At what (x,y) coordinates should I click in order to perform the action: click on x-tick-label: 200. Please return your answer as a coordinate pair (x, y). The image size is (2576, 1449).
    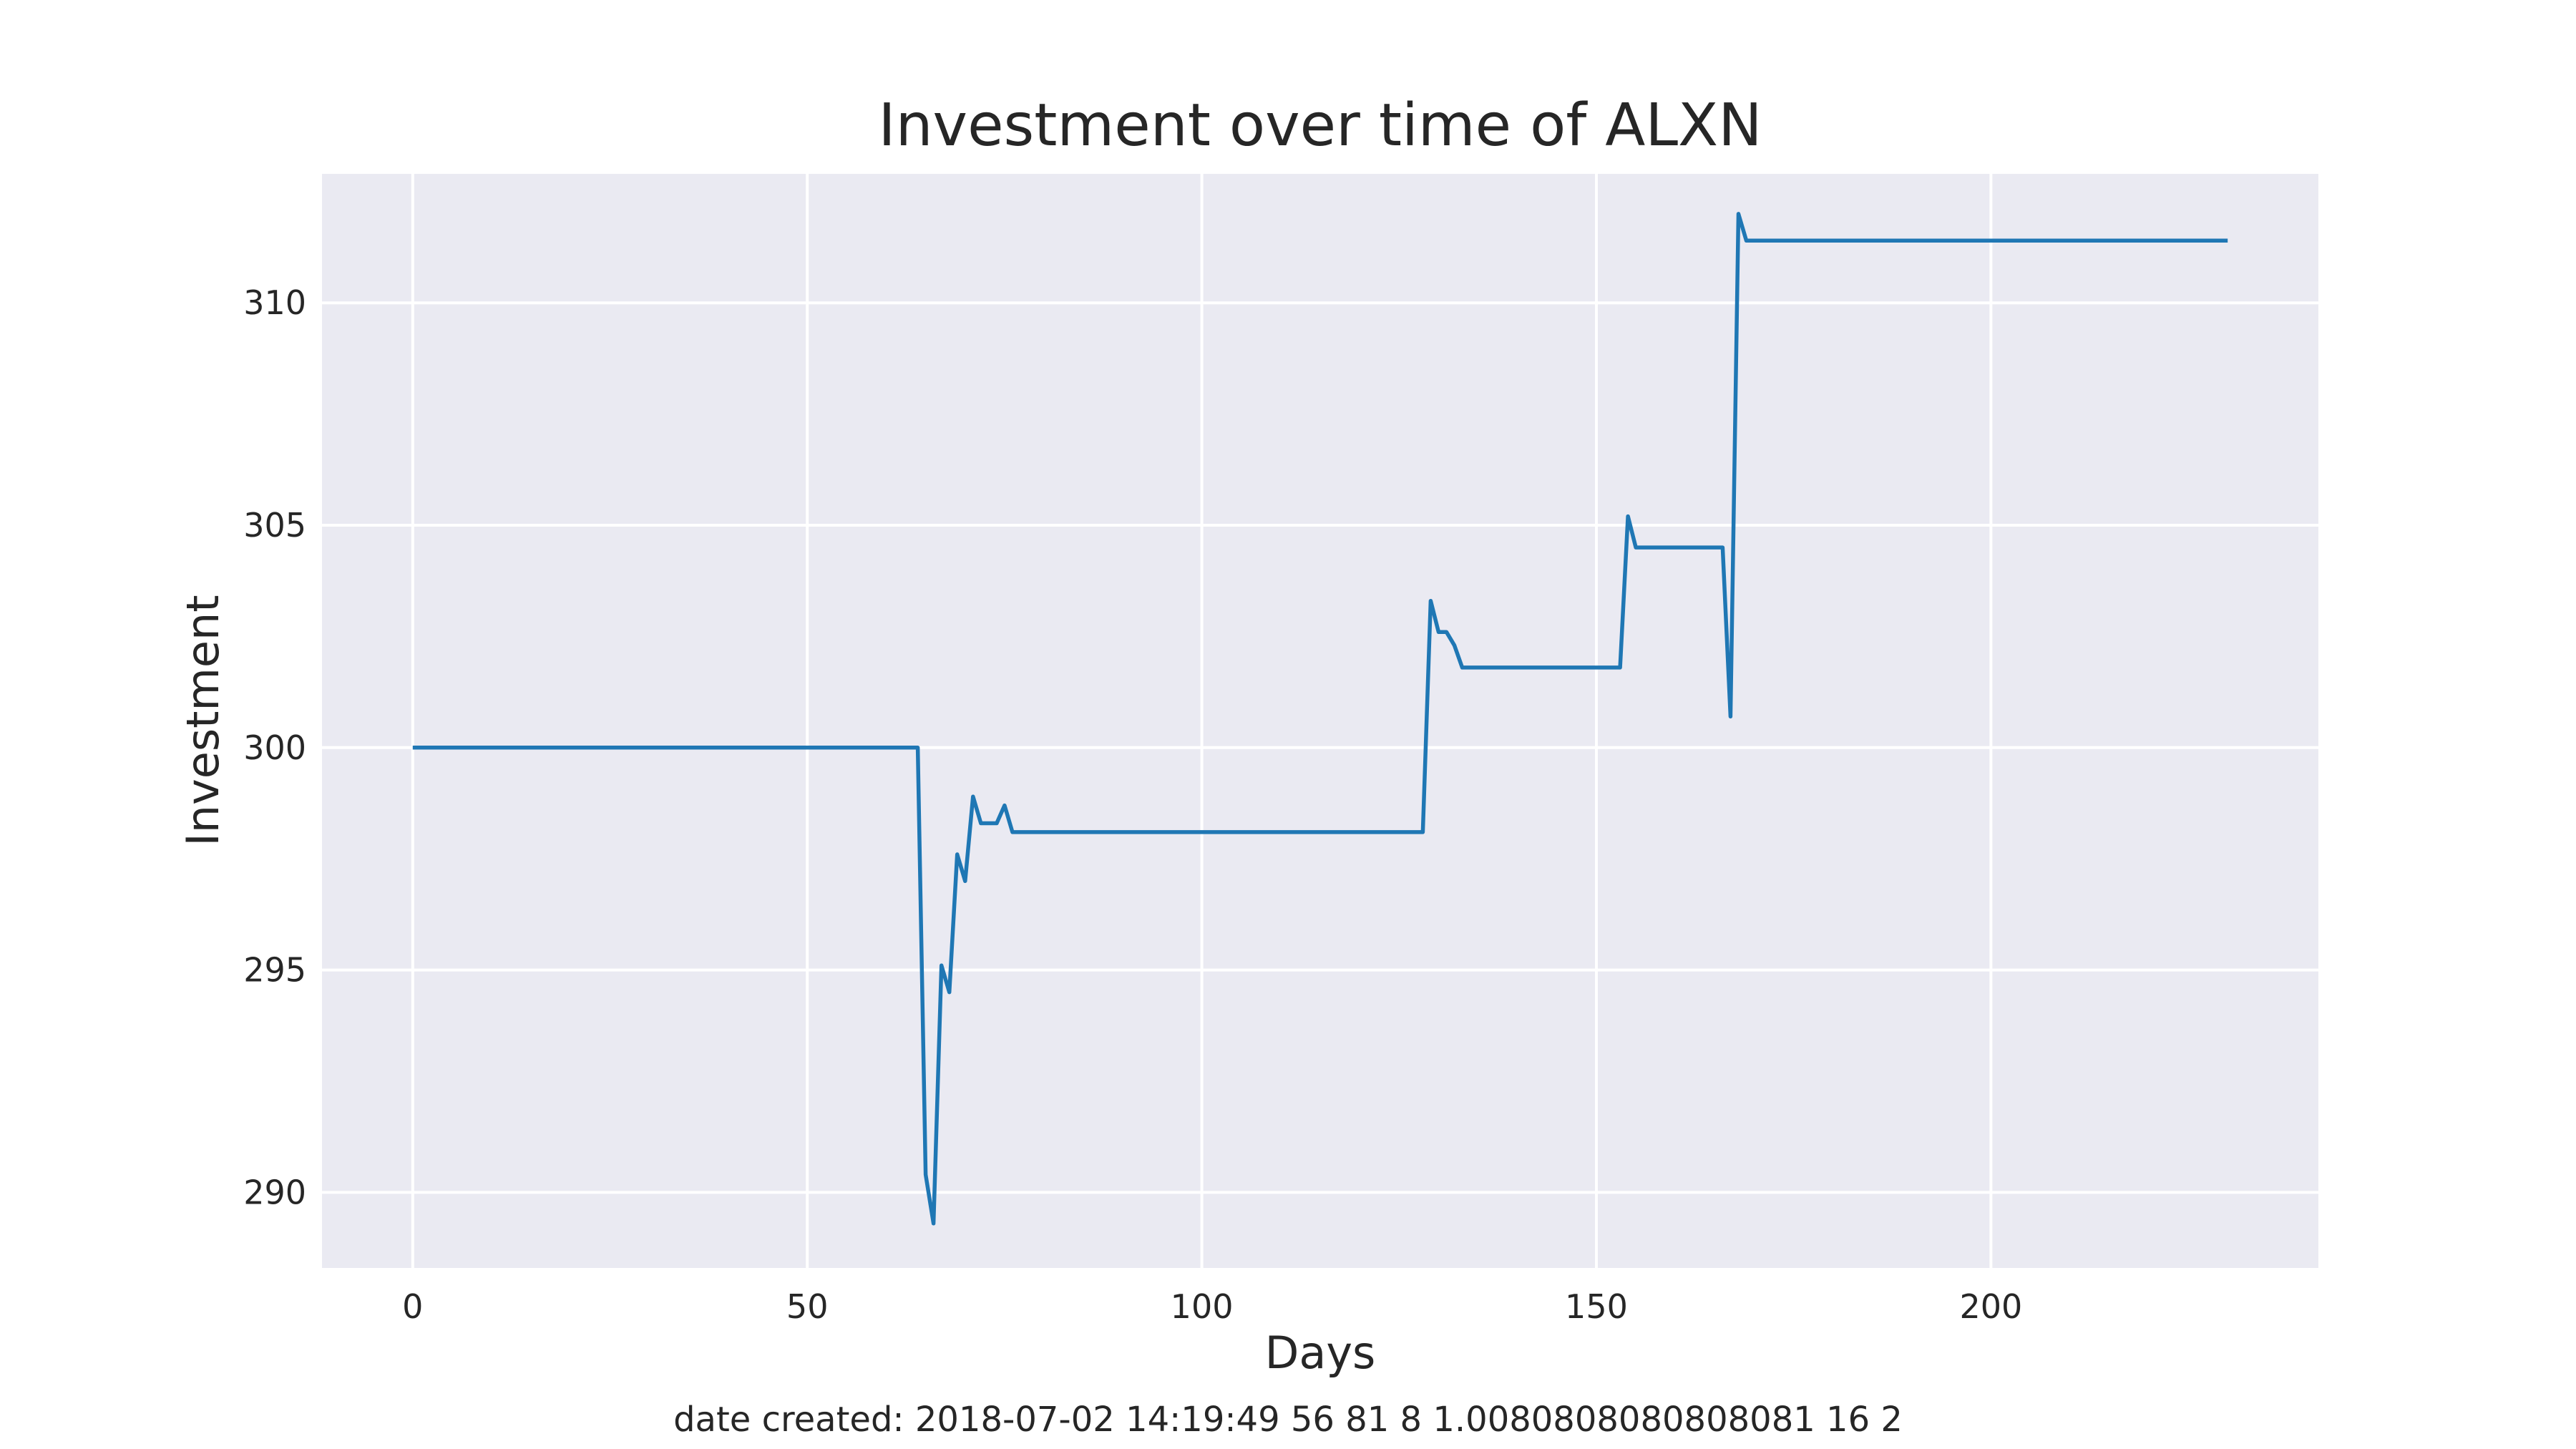
    Looking at the image, I should click on (1990, 1306).